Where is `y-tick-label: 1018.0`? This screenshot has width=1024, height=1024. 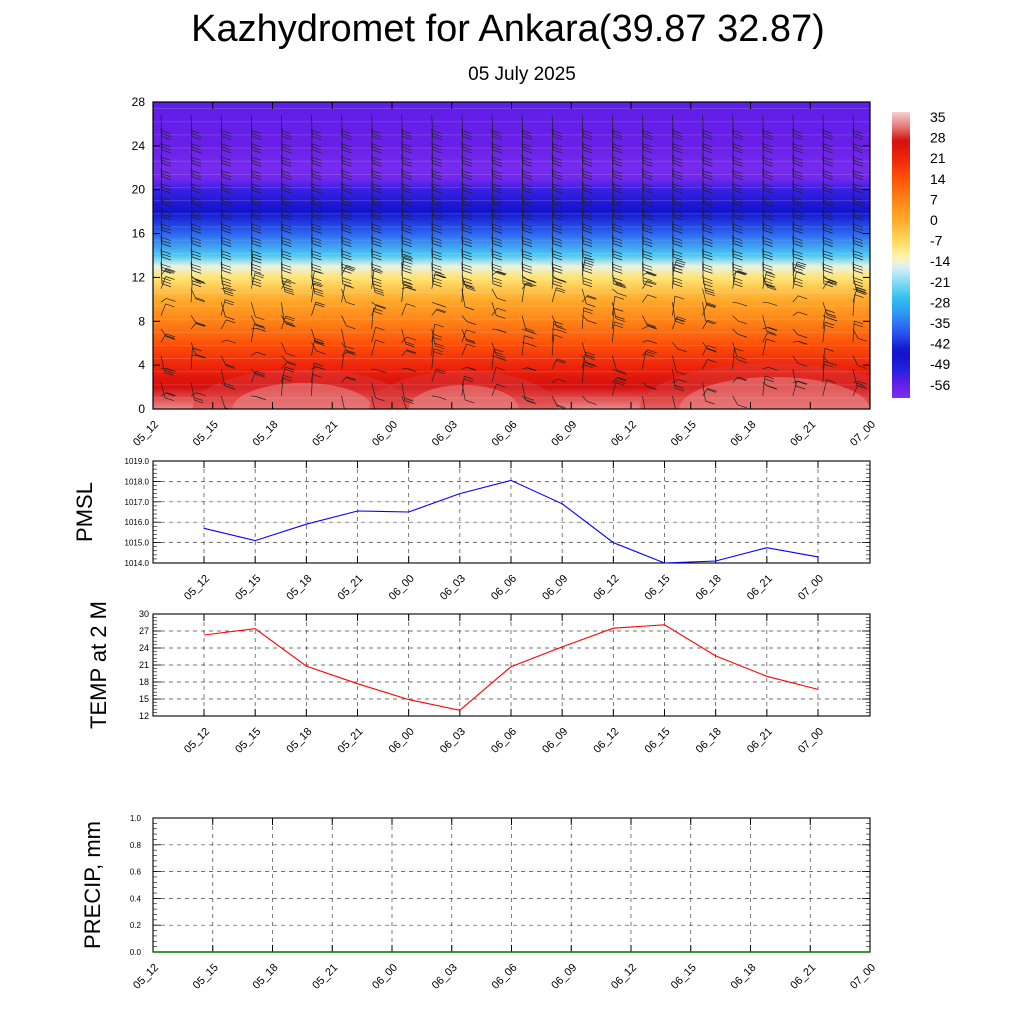
y-tick-label: 1018.0 is located at coordinates (137, 481).